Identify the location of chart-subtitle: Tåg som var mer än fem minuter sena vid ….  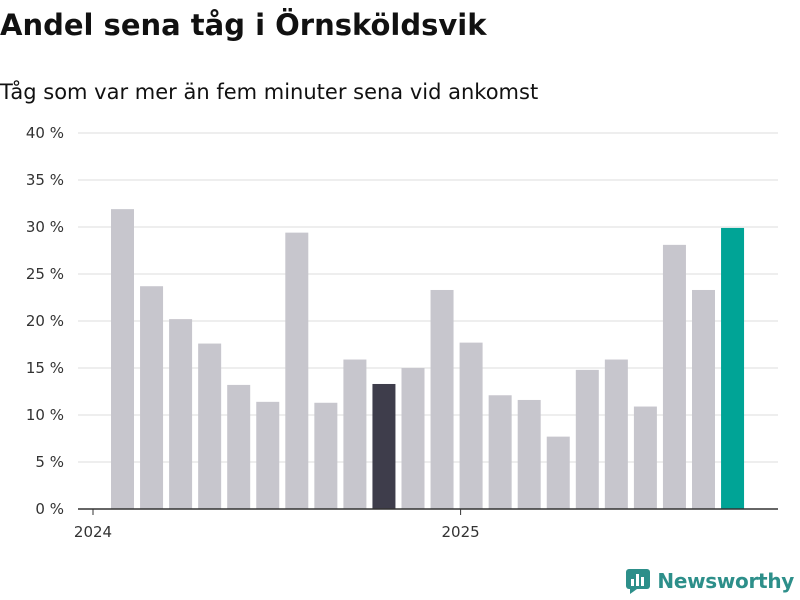
(269, 92).